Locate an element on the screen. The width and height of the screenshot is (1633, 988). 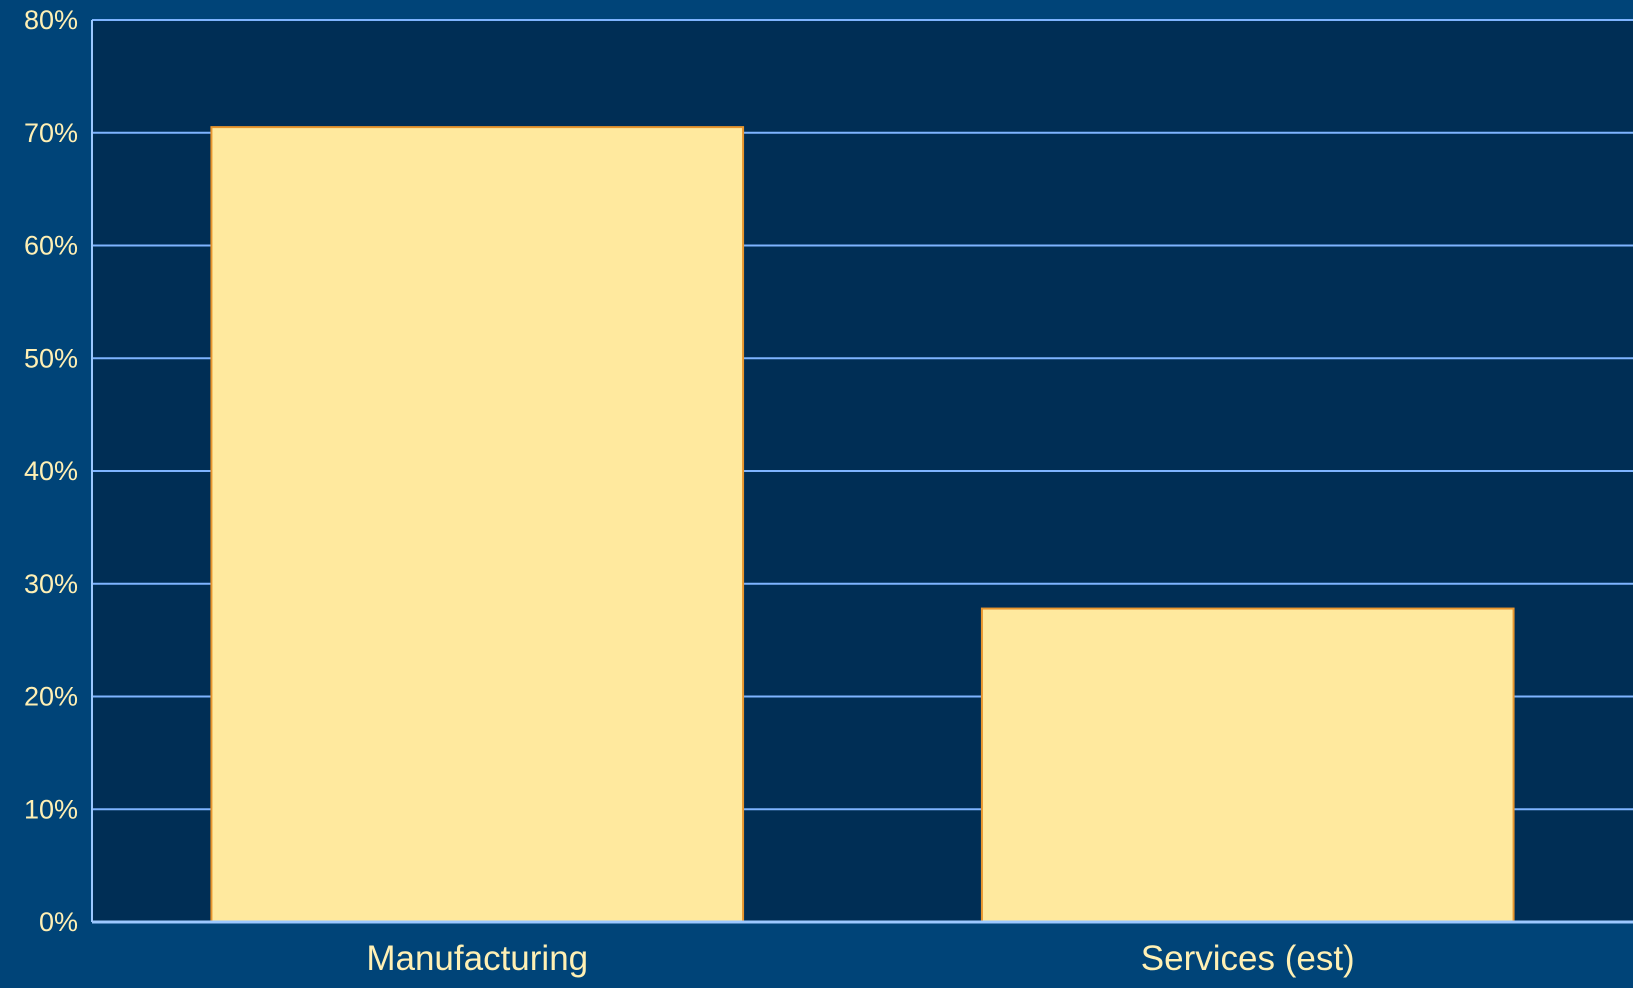
y-tick-label: 80% is located at coordinates (51, 20).